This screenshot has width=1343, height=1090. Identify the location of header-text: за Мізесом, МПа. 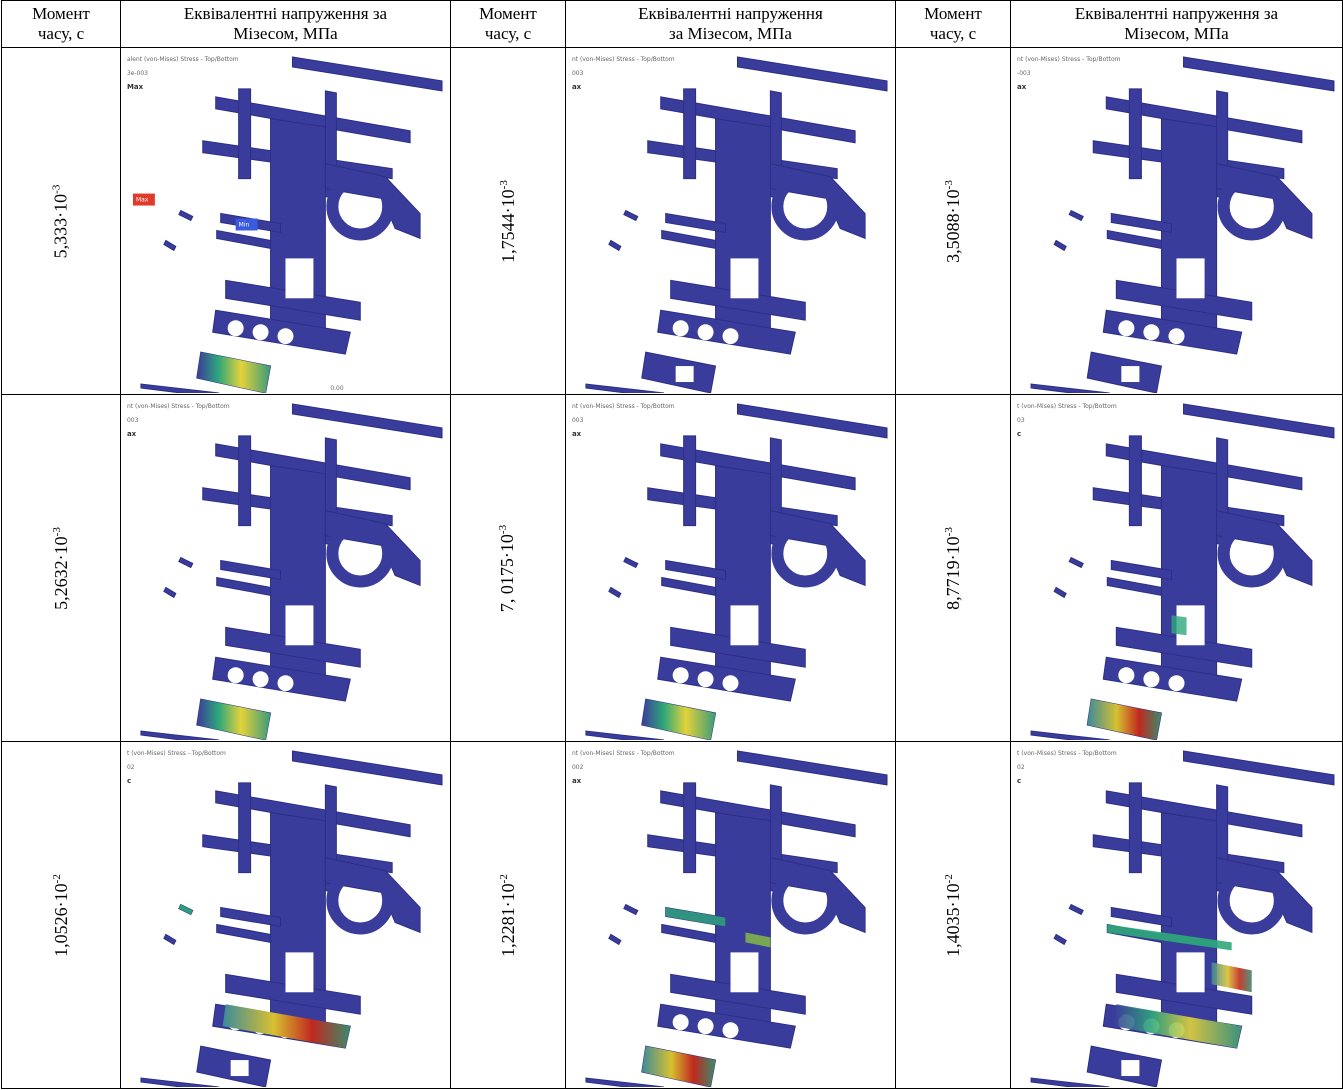
(730, 33).